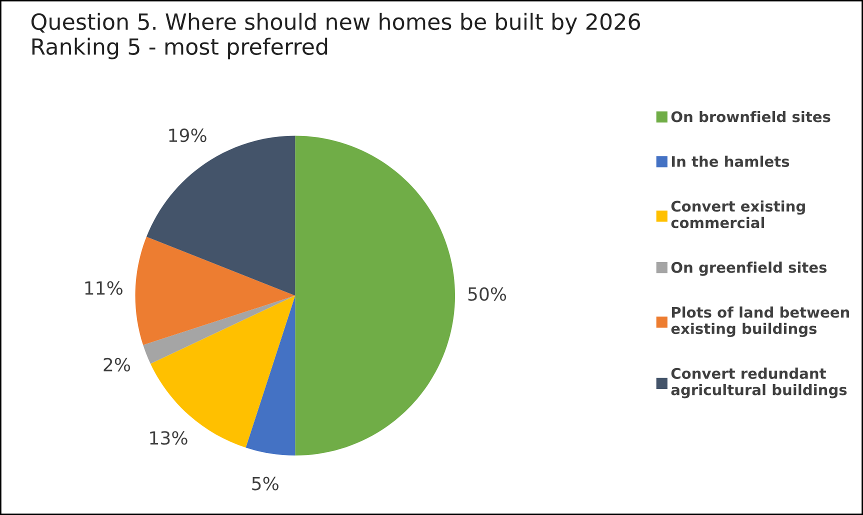 This screenshot has width=863, height=515. Describe the element at coordinates (265, 483) in the screenshot. I see `data-label: 5%` at that location.